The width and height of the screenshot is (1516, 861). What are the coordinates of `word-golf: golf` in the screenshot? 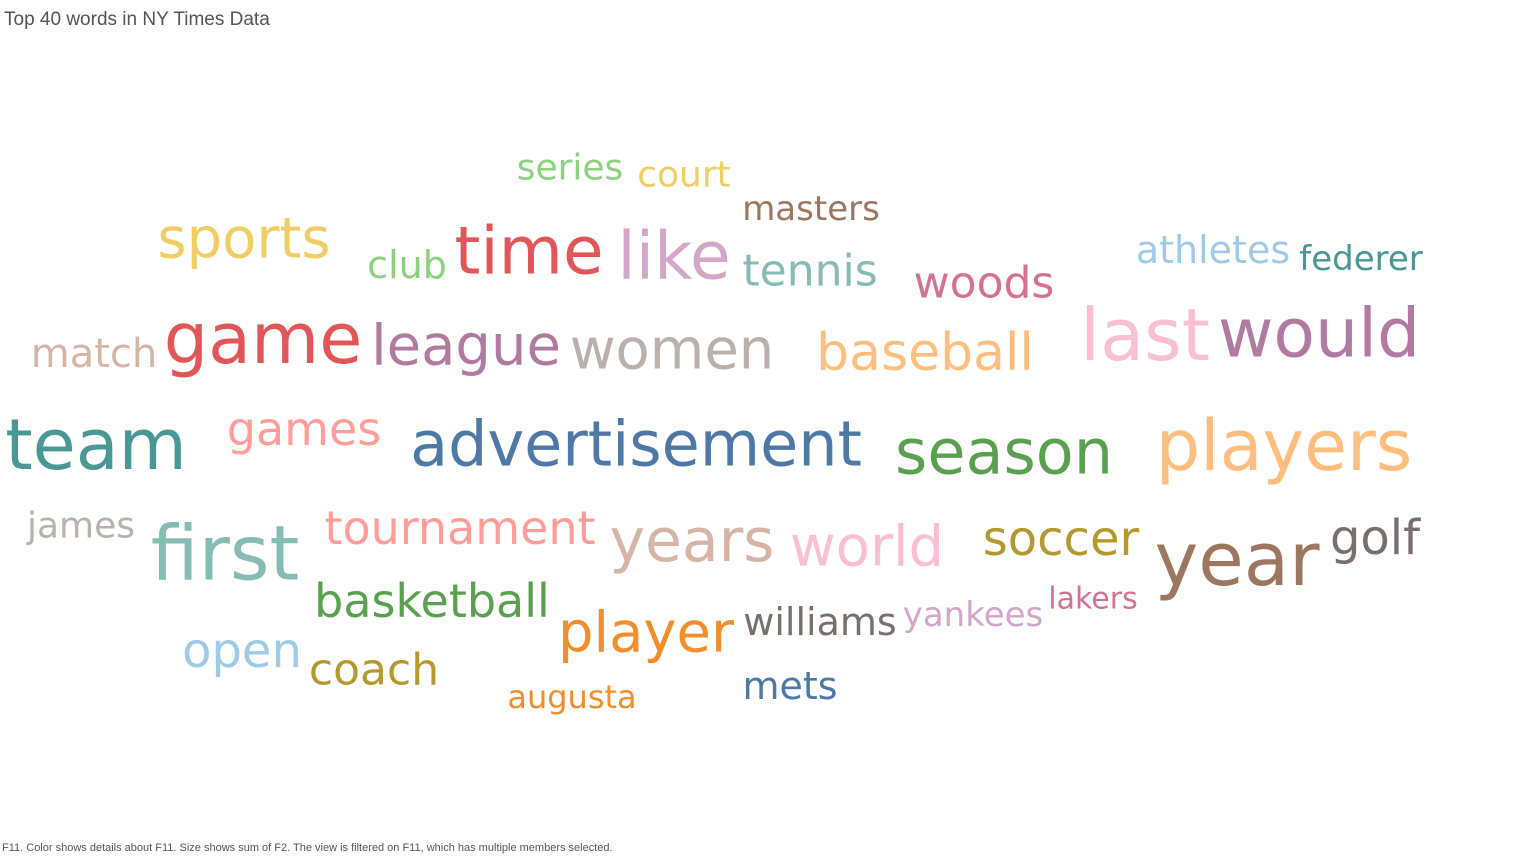 It's located at (1375, 538).